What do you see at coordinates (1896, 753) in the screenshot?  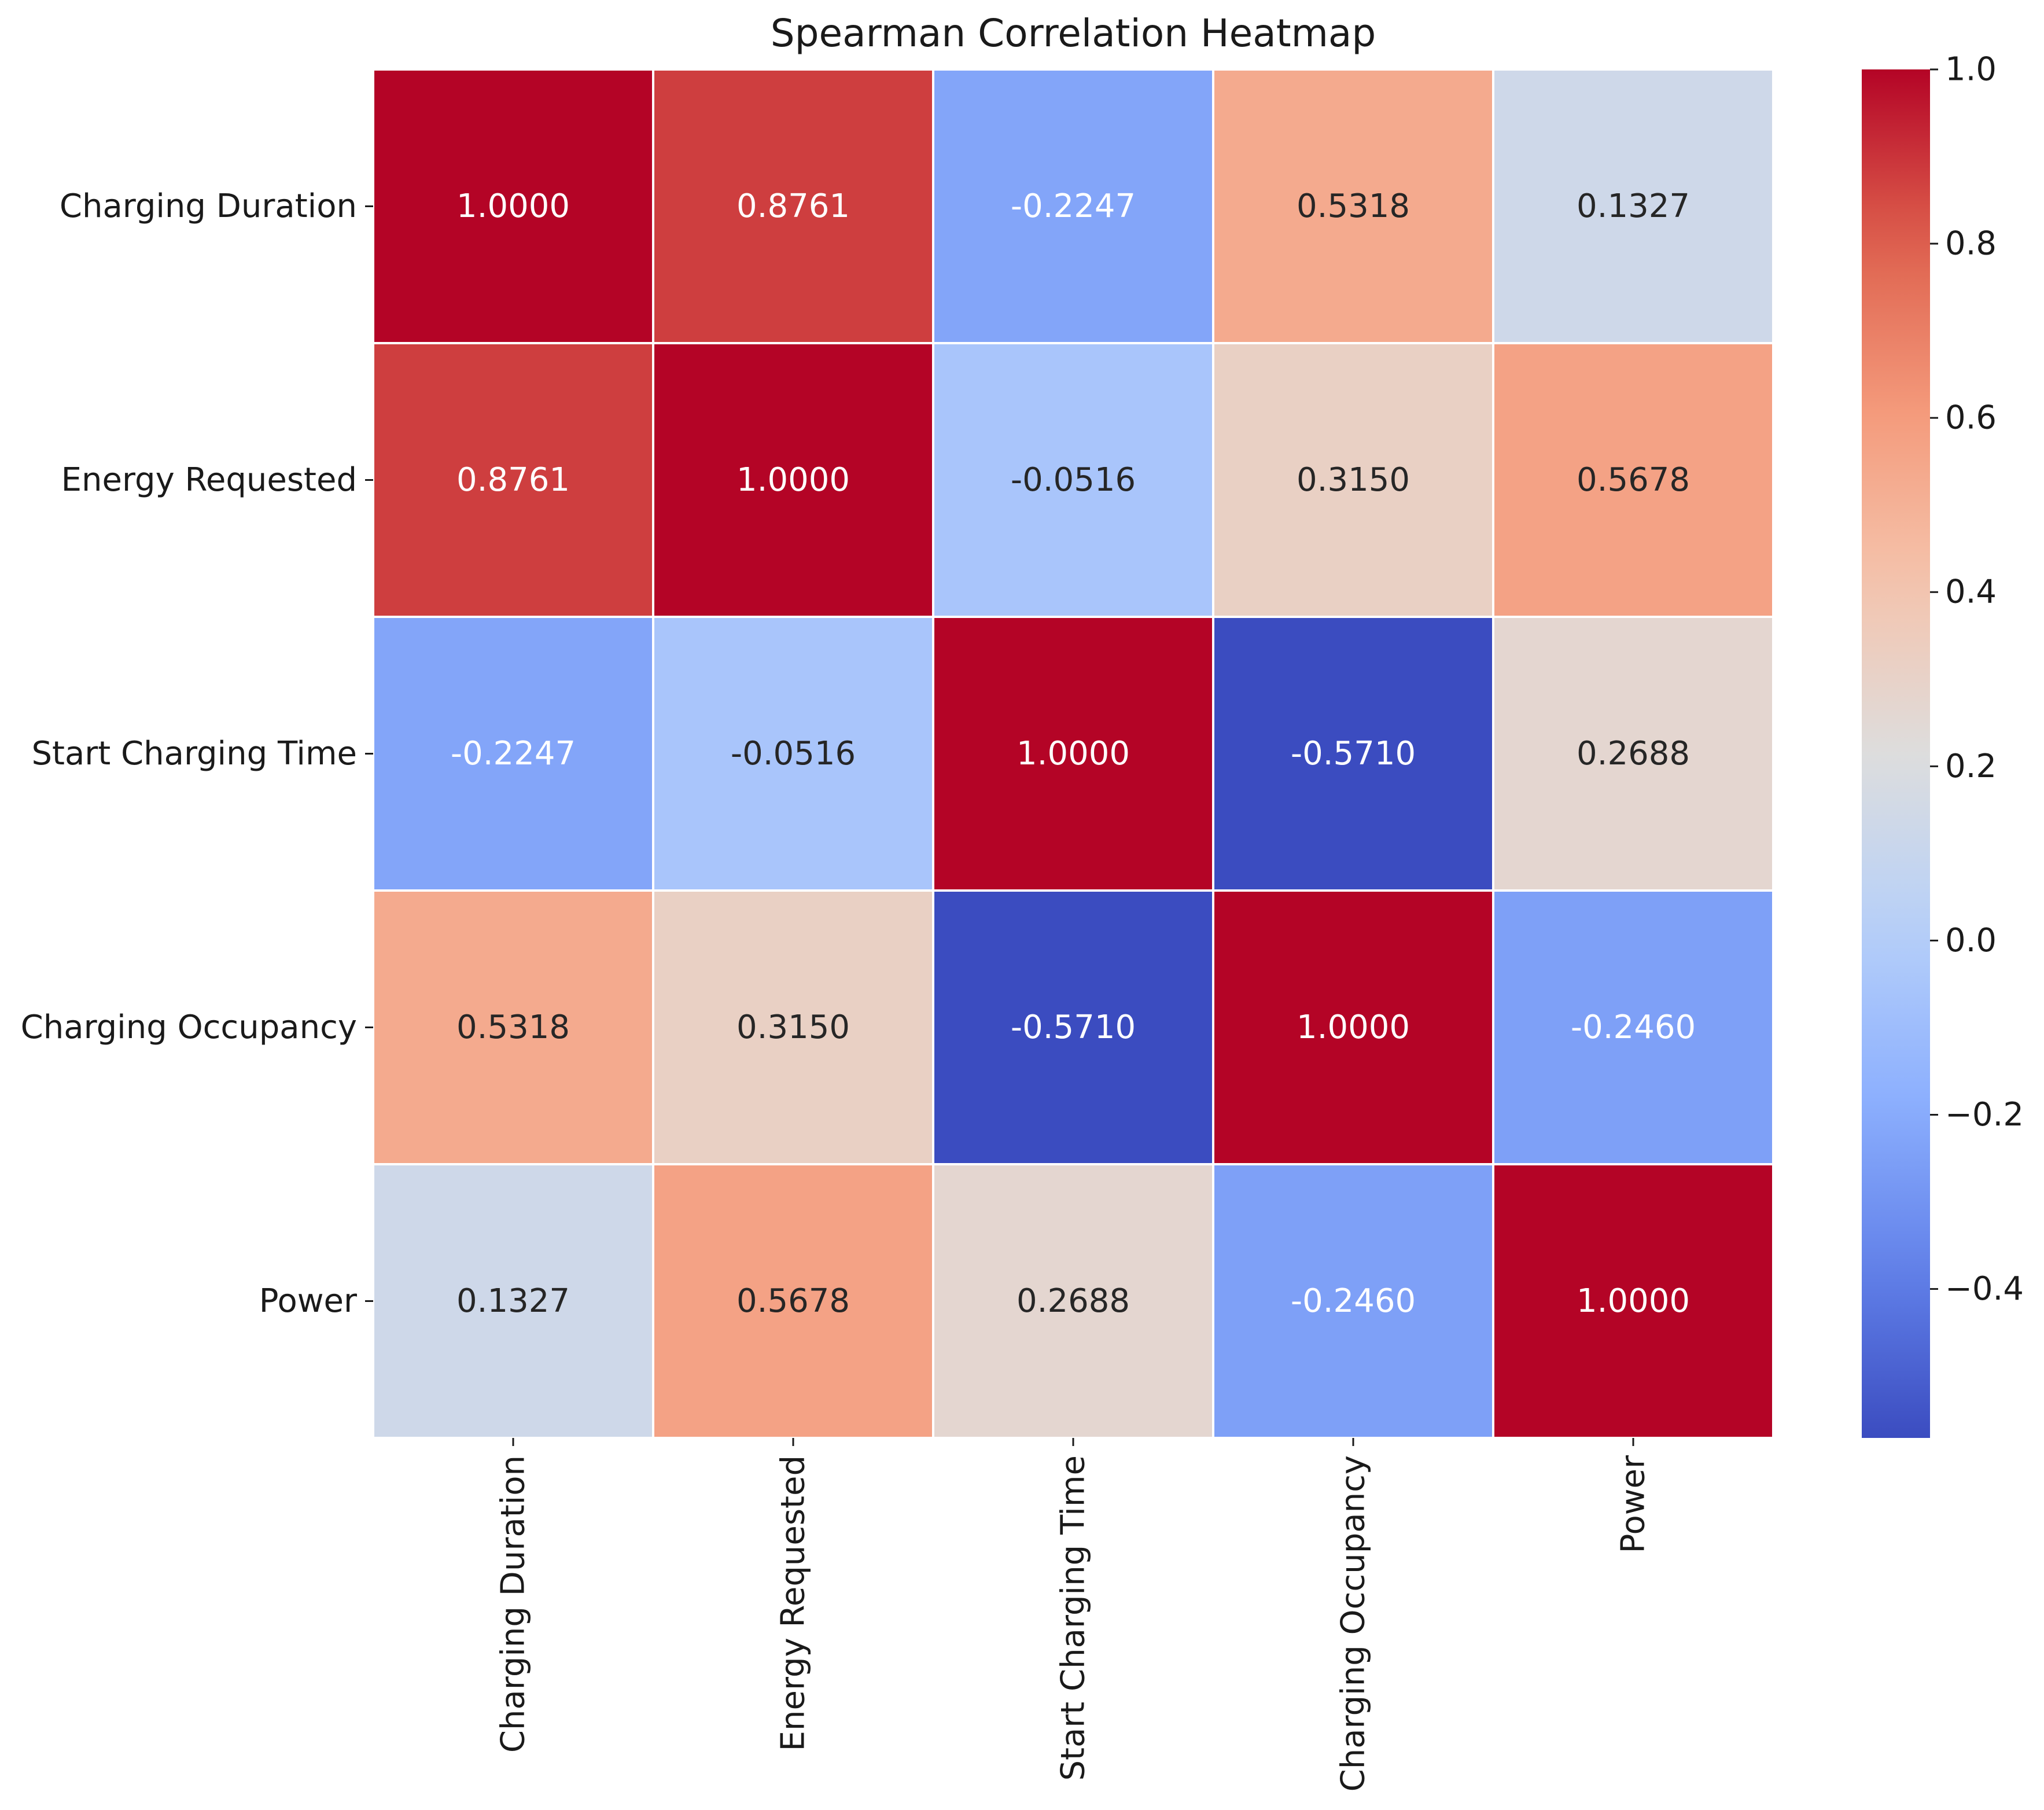 I see `colorbar-gradient` at bounding box center [1896, 753].